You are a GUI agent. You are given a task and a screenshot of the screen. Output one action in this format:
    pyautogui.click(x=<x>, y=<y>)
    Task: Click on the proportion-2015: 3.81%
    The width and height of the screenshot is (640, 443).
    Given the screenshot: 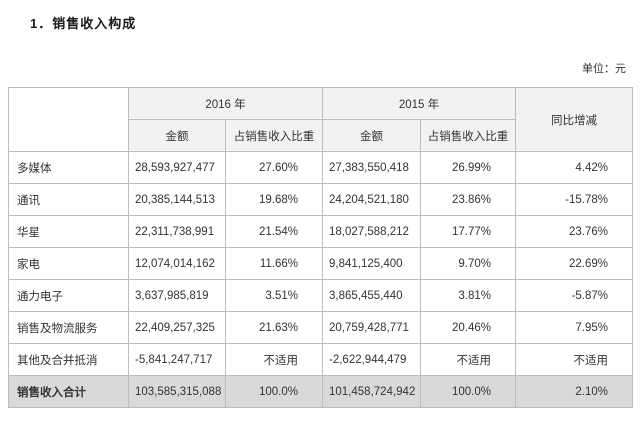 What is the action you would take?
    pyautogui.click(x=468, y=295)
    